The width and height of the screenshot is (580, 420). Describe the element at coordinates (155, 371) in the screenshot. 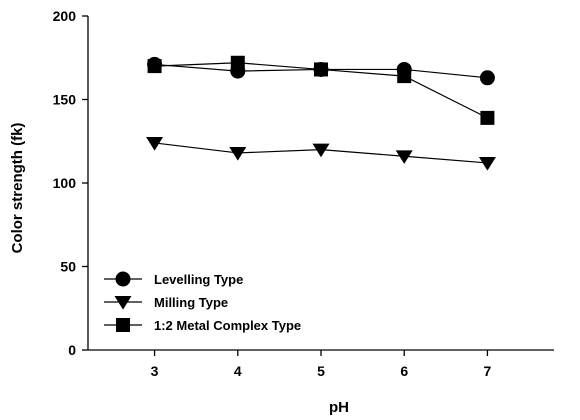

I see `x-tick-label: 3` at that location.